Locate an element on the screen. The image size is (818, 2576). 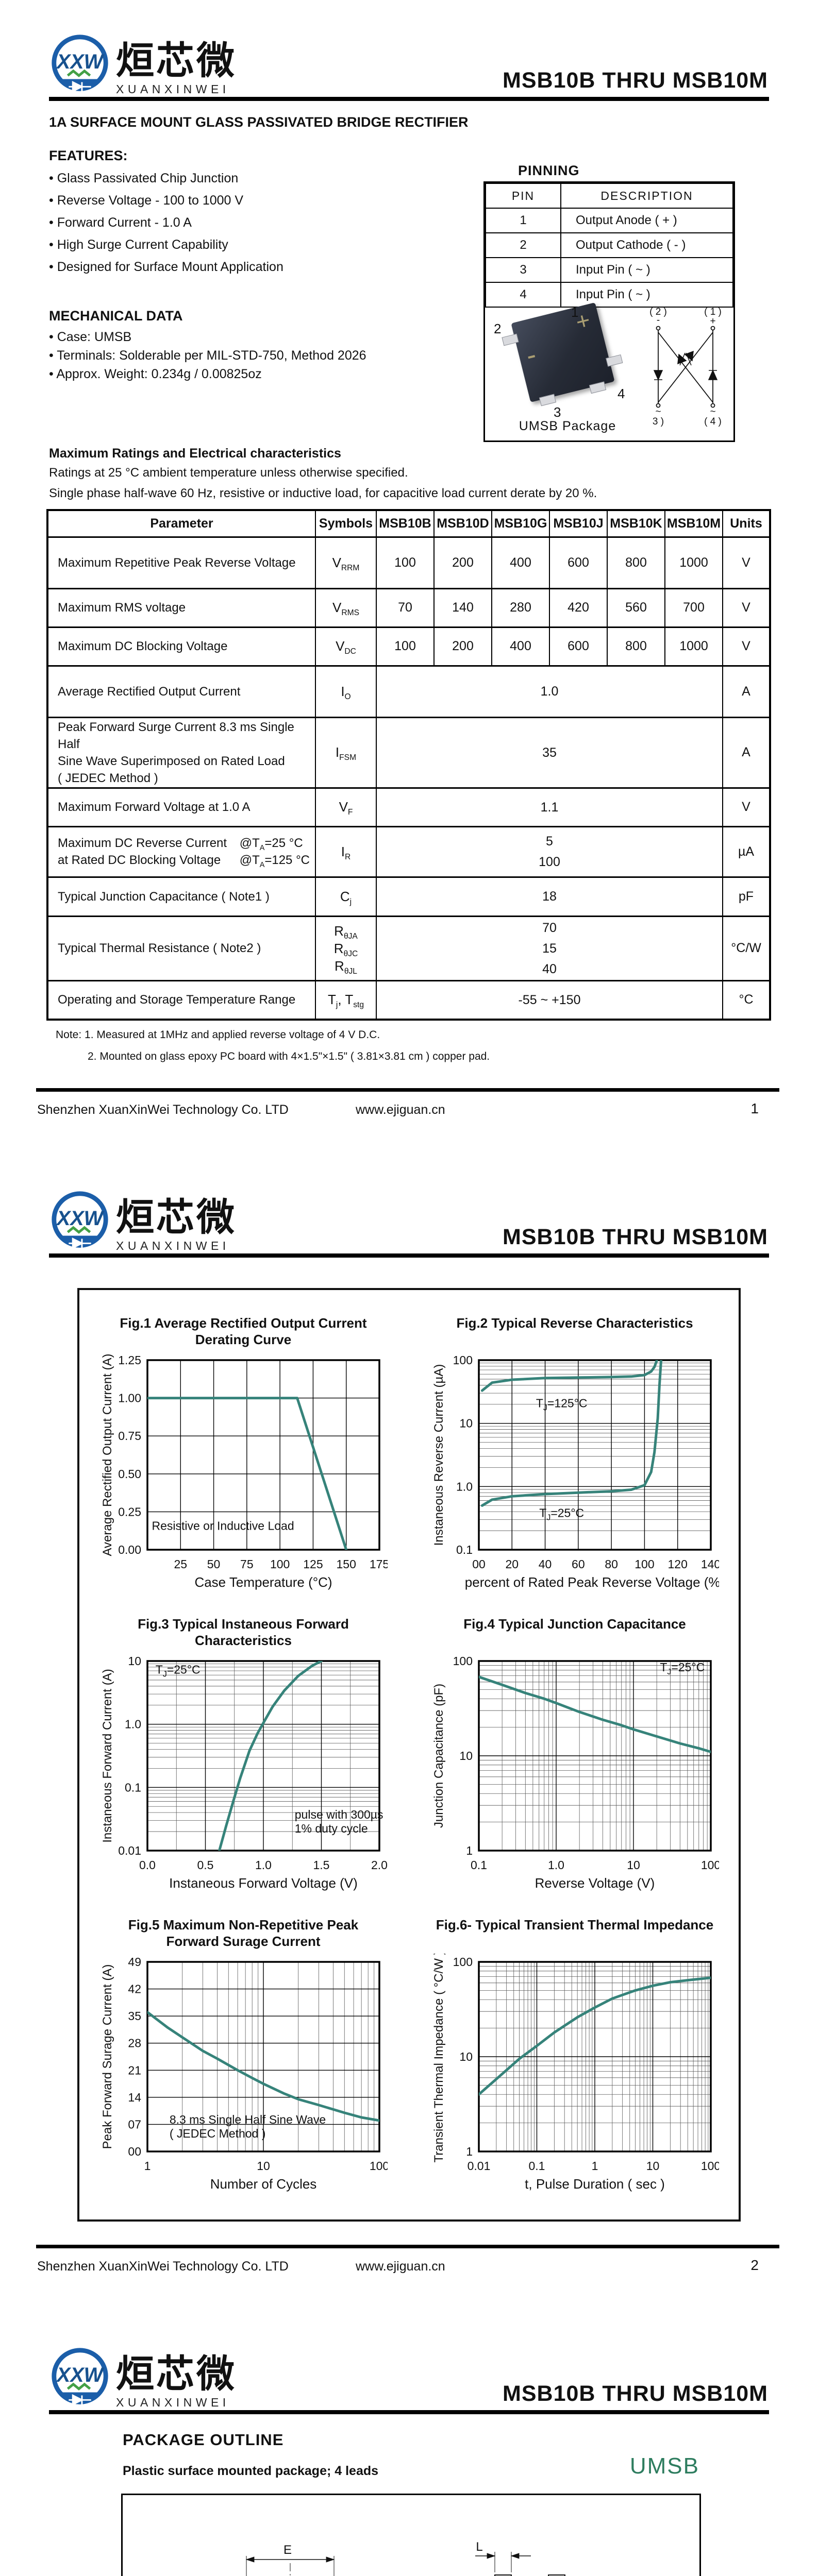
series-TJ=125°C is located at coordinates (569, 1376).